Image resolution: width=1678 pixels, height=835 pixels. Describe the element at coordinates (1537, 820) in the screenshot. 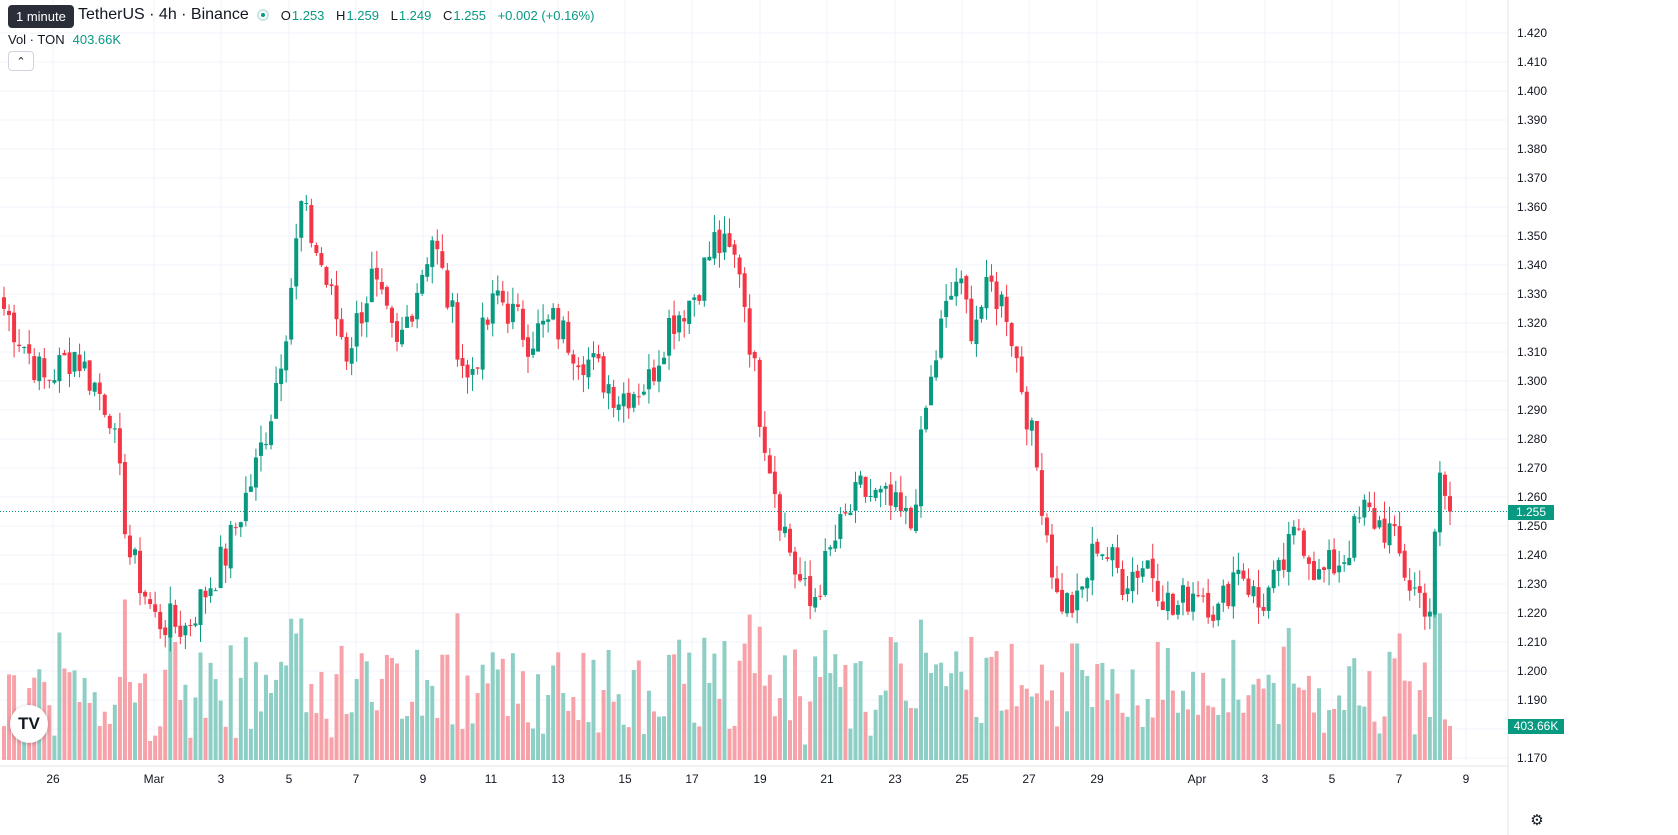

I see `settings-icon: ⚙` at that location.